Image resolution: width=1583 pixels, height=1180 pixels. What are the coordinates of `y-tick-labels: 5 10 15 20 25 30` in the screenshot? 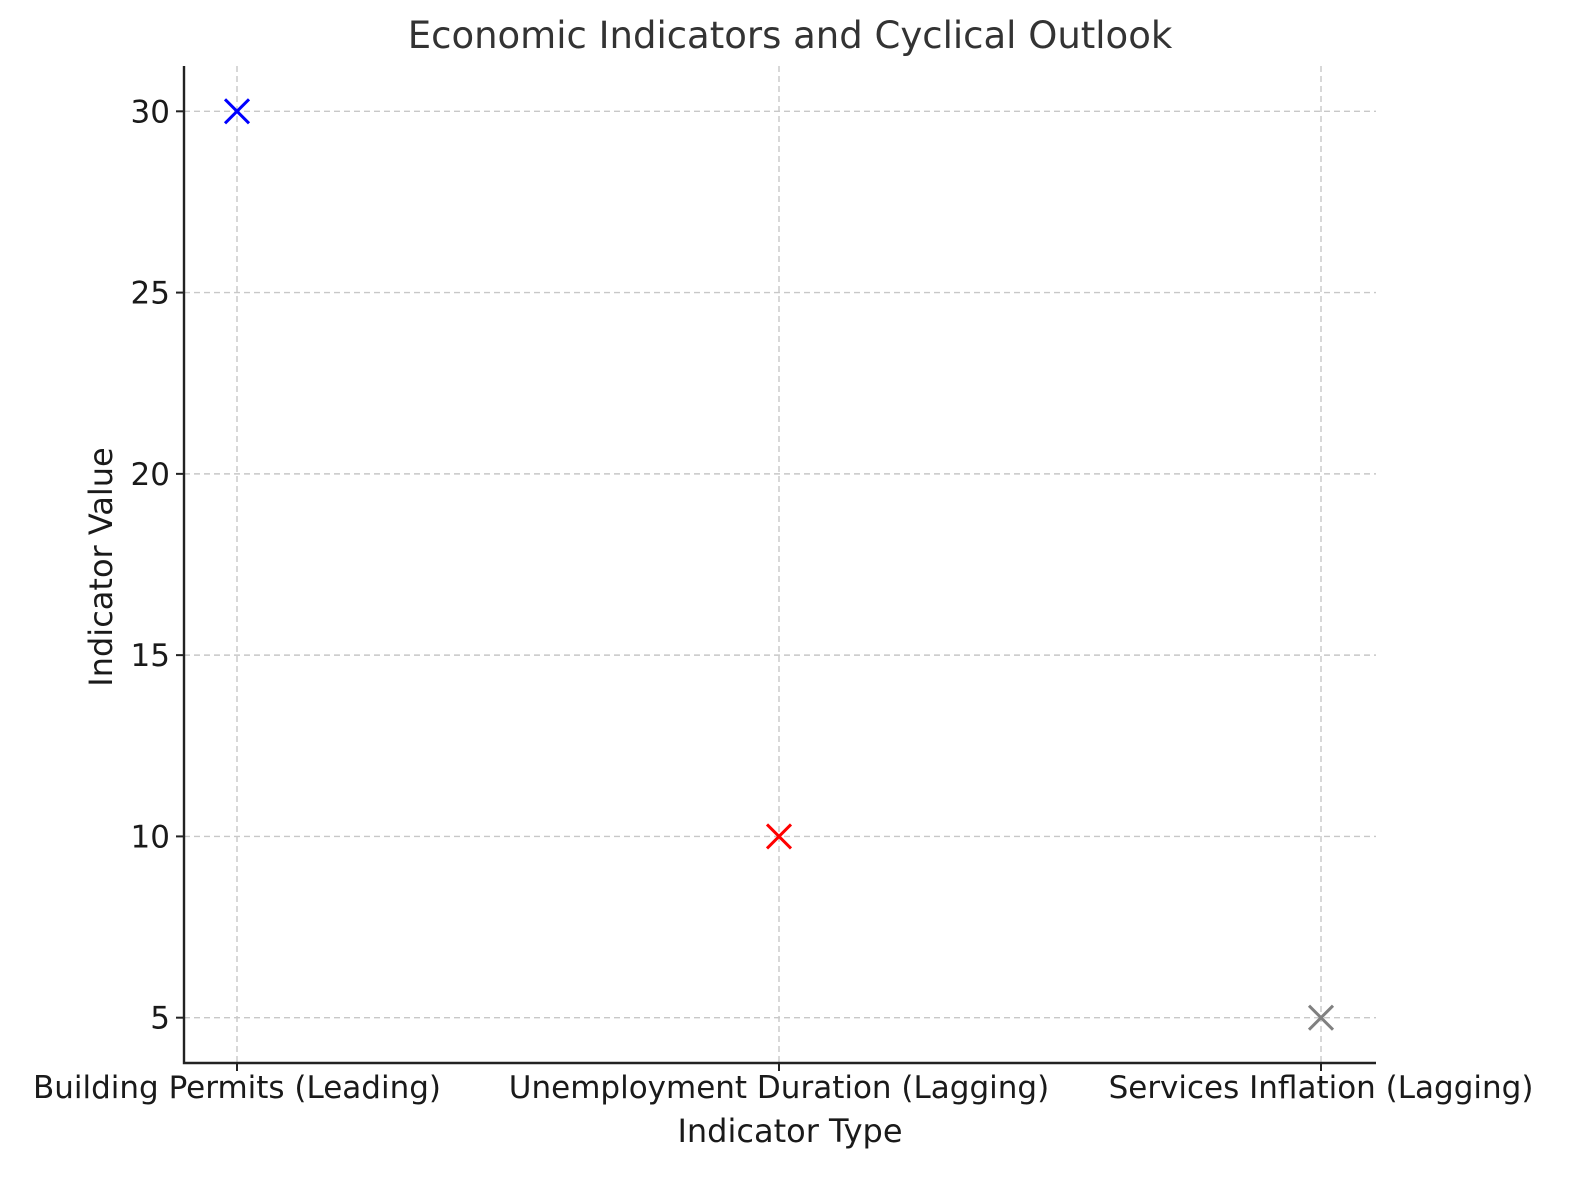 It's located at (150, 565).